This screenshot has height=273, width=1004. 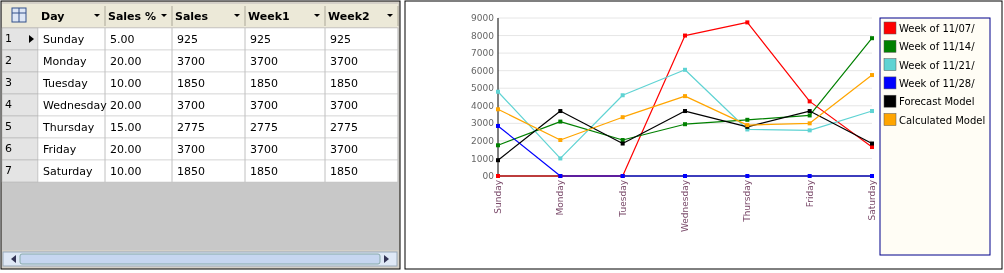 I want to click on x-tick-label: Week1, so click(x=269, y=16).